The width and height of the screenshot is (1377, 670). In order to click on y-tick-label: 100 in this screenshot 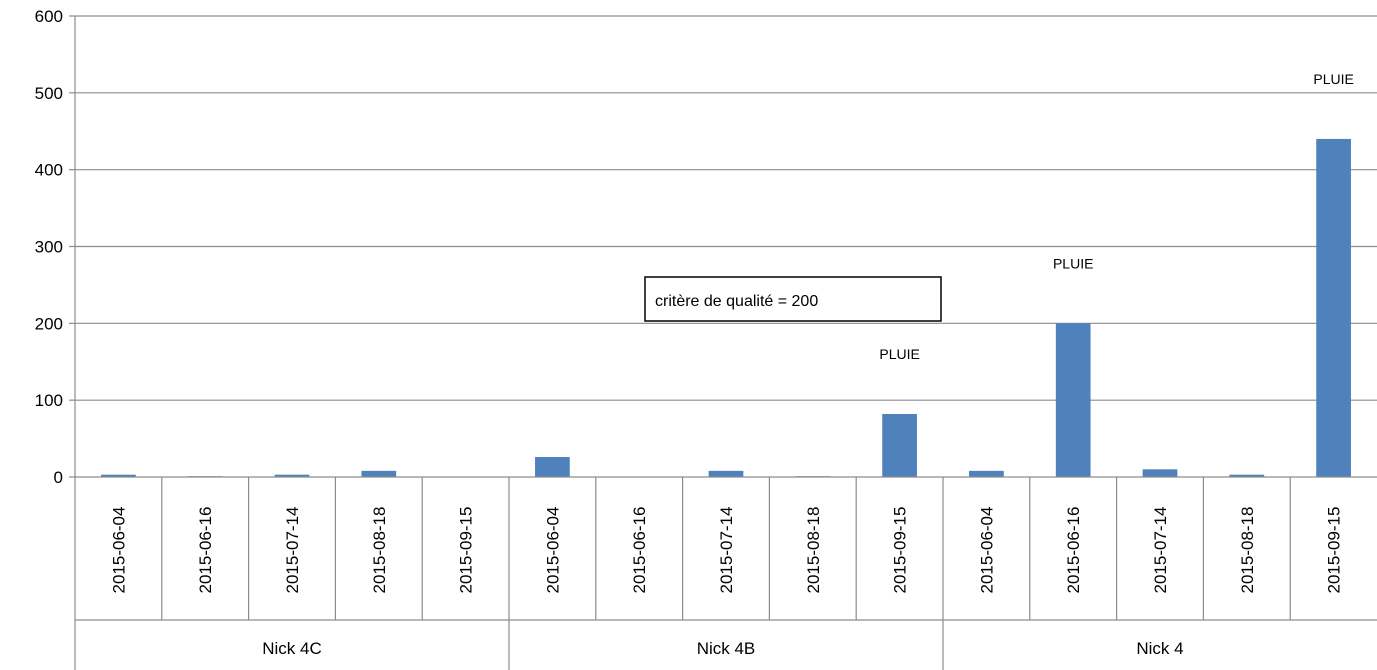, I will do `click(49, 400)`.